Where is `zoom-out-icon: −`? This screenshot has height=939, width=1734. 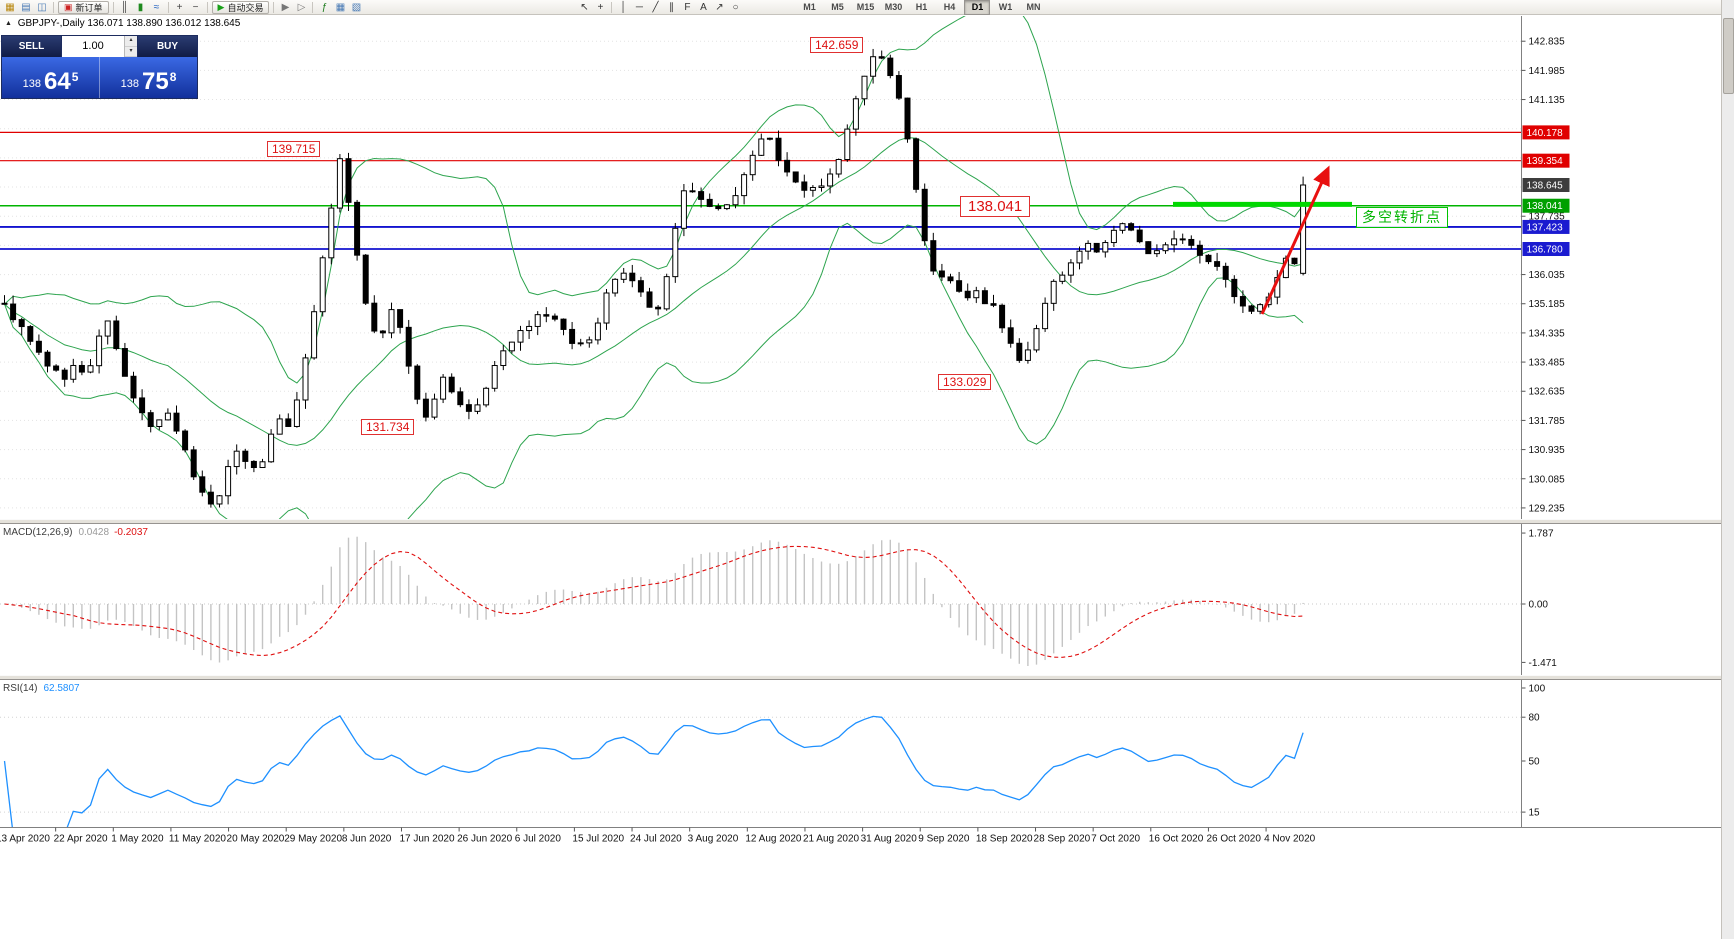 zoom-out-icon: − is located at coordinates (195, 7).